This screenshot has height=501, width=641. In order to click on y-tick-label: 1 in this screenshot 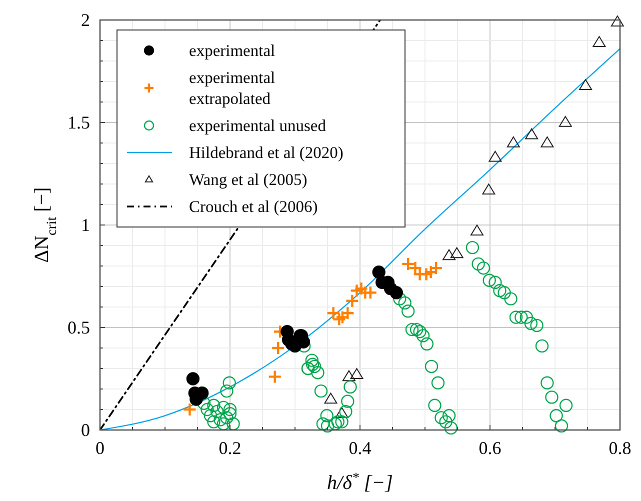, I will do `click(85, 225)`.